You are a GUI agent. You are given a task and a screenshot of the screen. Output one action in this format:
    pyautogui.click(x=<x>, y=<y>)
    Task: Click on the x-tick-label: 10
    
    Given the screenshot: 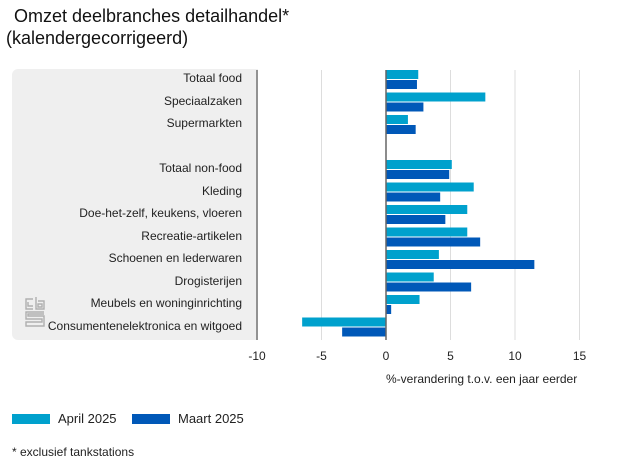 What is the action you would take?
    pyautogui.click(x=515, y=356)
    